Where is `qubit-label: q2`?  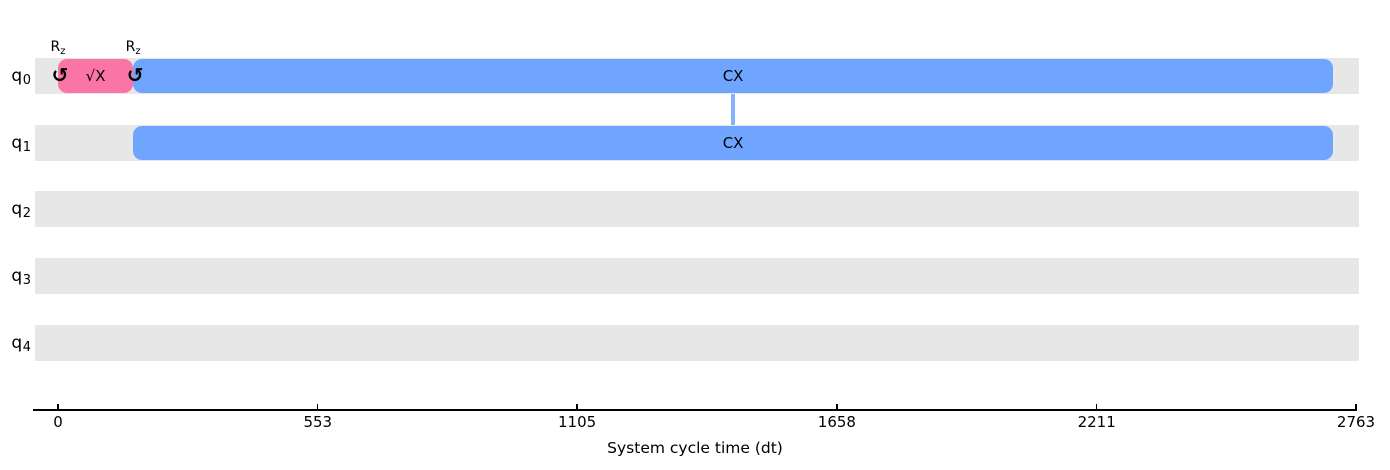 qubit-label: q2 is located at coordinates (15, 209).